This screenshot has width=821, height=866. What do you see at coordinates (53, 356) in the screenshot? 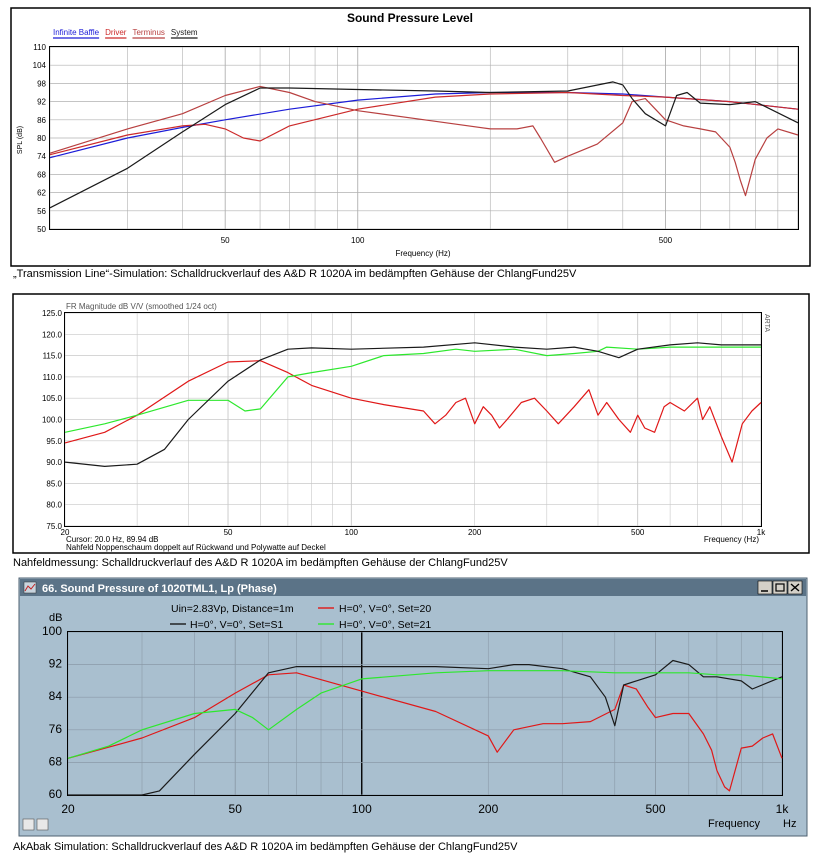
I see `y-tick-label: 115.0` at bounding box center [53, 356].